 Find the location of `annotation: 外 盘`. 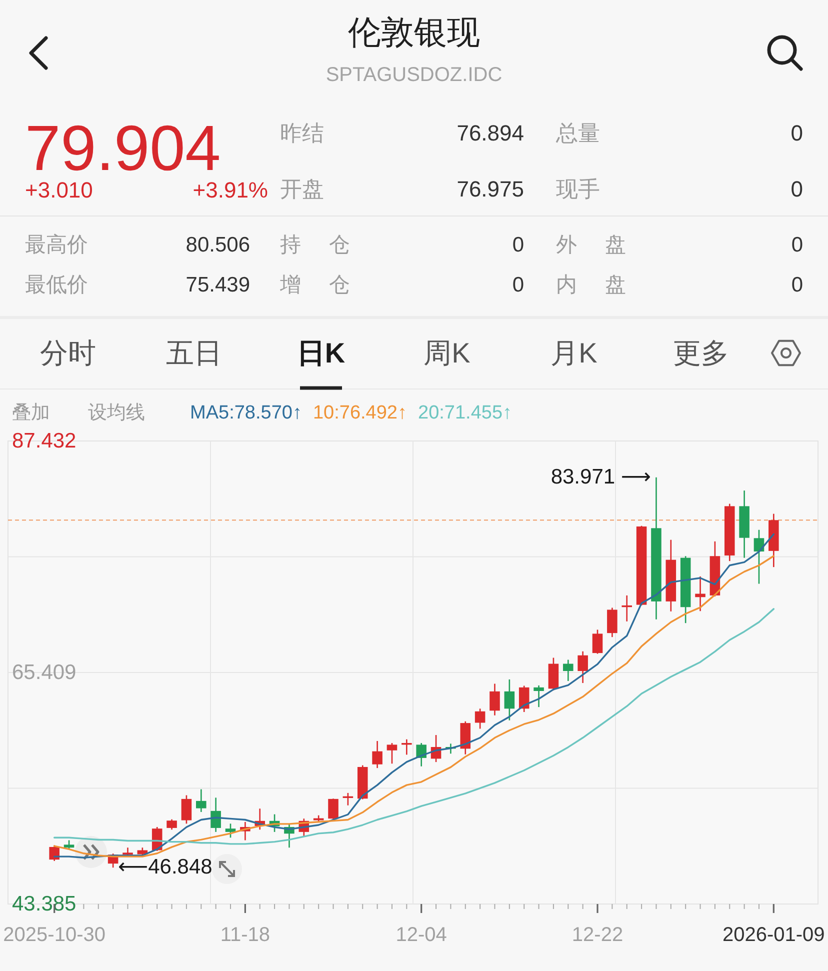

annotation: 外 盘 is located at coordinates (591, 245).